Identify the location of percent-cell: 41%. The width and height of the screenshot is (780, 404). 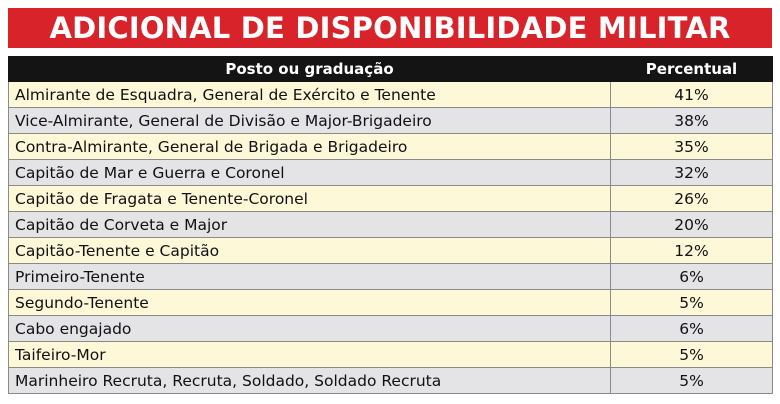
(691, 94).